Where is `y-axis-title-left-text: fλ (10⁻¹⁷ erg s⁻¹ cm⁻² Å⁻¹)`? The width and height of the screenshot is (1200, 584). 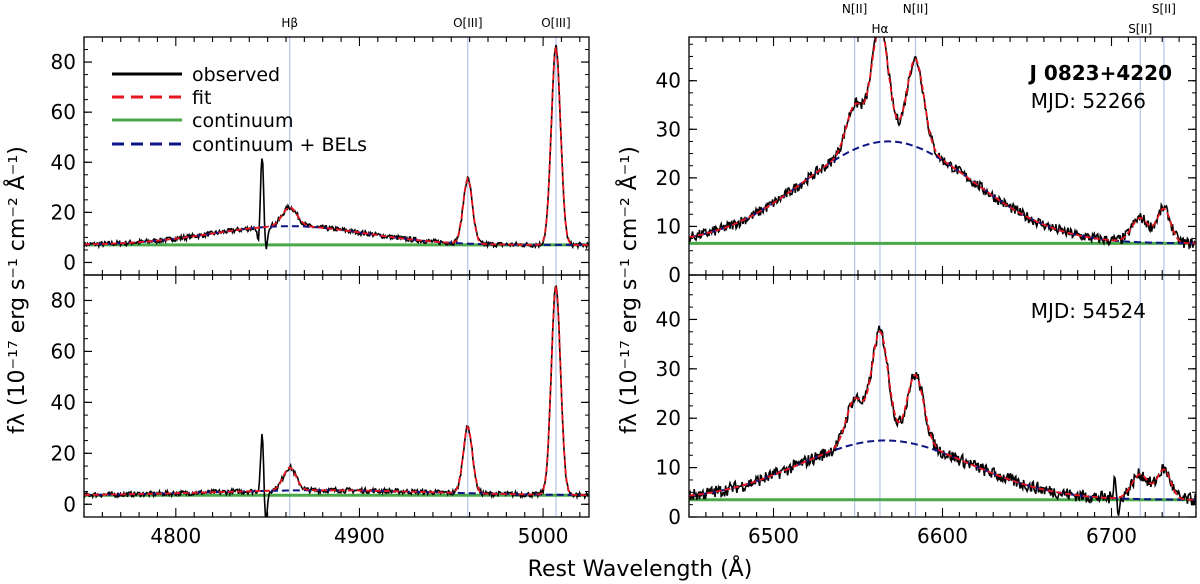
y-axis-title-left-text: fλ (10⁻¹⁷ erg s⁻¹ cm⁻² Å⁻¹) is located at coordinates (16, 290).